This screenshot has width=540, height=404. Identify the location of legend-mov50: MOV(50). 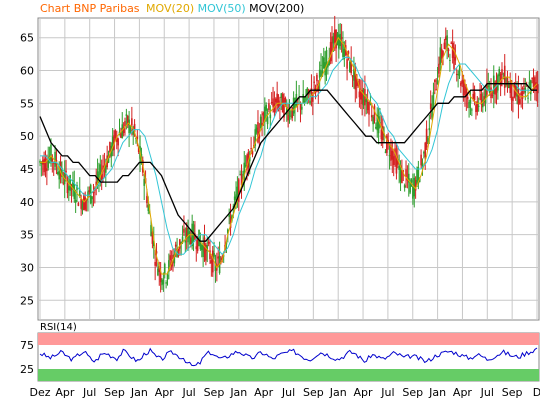
(222, 8).